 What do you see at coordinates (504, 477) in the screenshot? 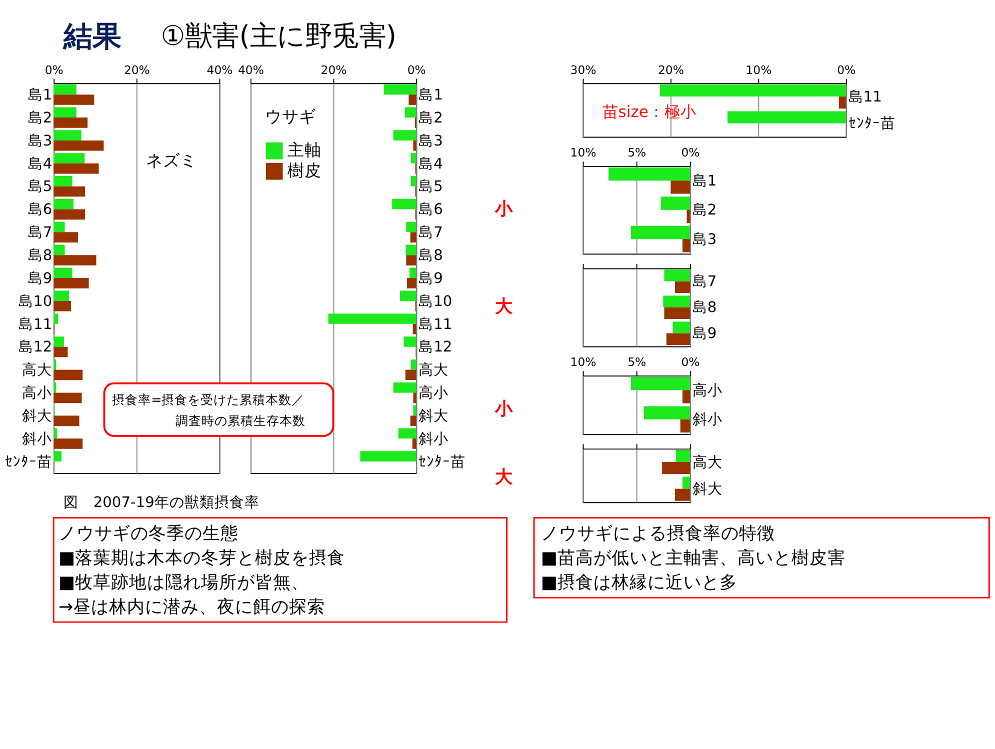
I see `text: 大` at bounding box center [504, 477].